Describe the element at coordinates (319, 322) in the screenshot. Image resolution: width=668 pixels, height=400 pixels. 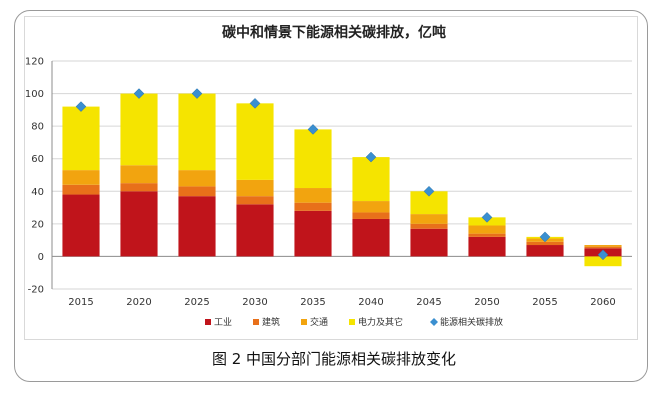
I see `legend-label: 交通` at that location.